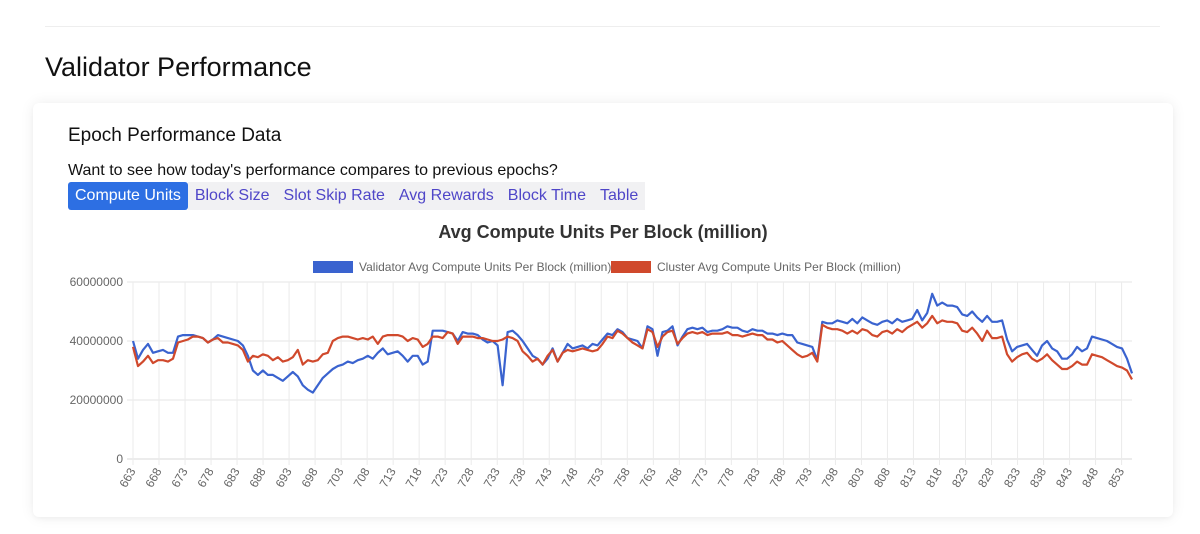 This screenshot has height=534, width=1200. I want to click on x-tick-label: 753, so click(596, 477).